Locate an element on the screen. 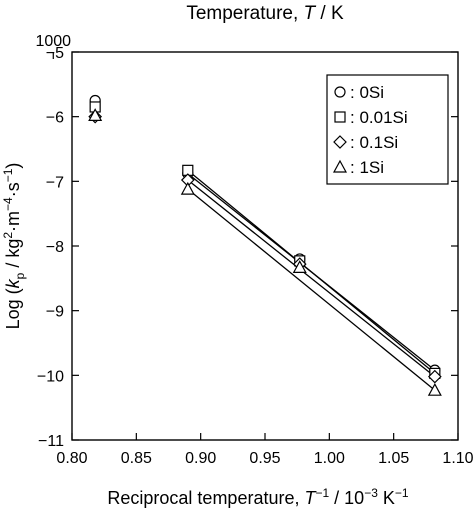 The height and width of the screenshot is (513, 474). y-axis-title: Log (kp / kg2·m−4·s−1) is located at coordinates (14, 246).